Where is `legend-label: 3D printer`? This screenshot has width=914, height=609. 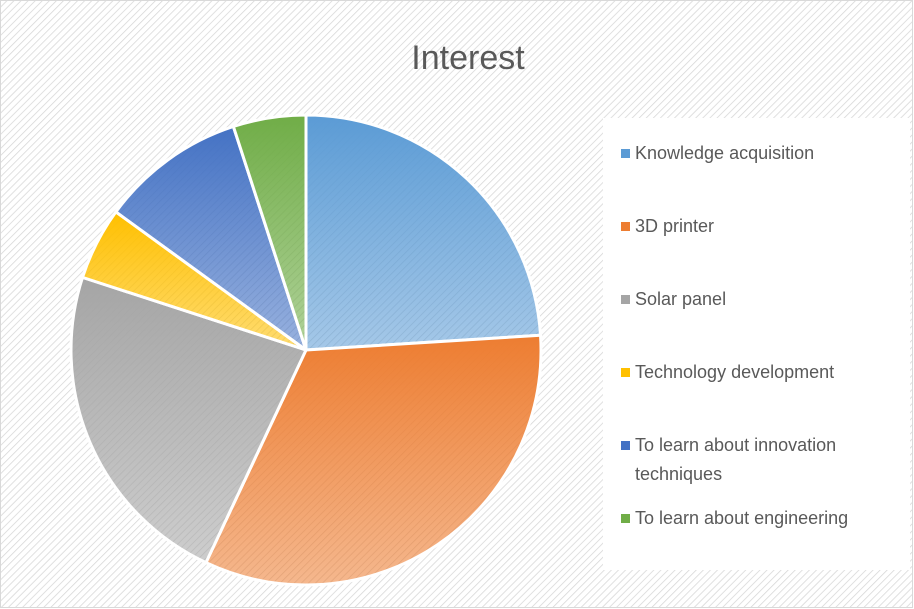
legend-label: 3D printer is located at coordinates (675, 225).